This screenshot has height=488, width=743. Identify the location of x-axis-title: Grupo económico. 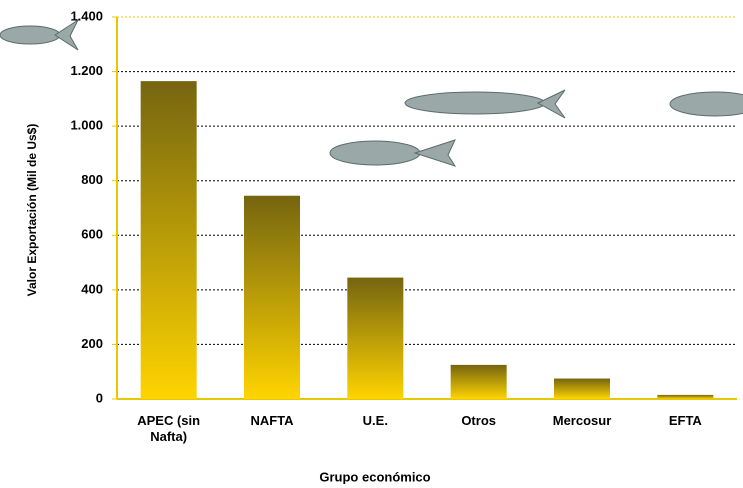
(374, 476).